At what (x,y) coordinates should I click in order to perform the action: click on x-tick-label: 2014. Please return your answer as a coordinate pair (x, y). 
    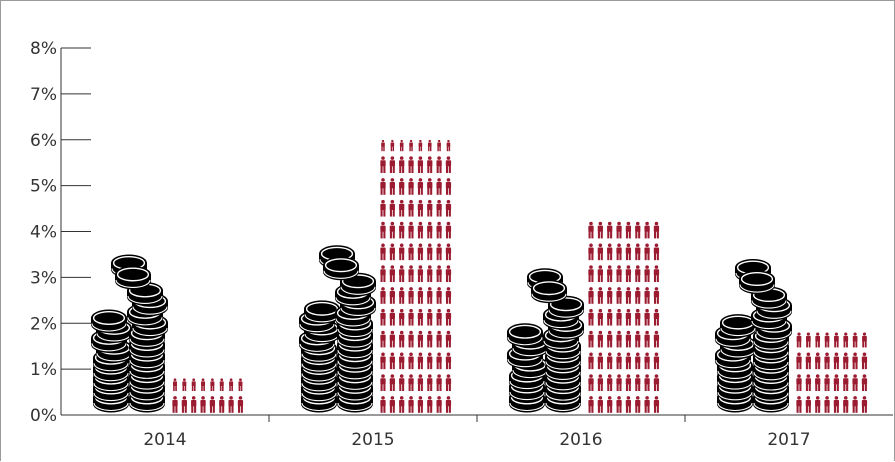
    Looking at the image, I should click on (164, 440).